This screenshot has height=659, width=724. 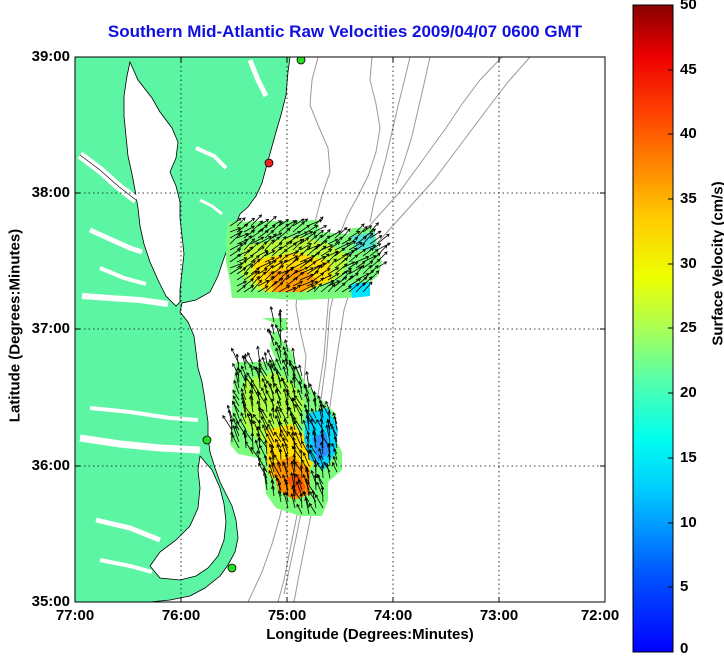 I want to click on y-tick-label: 36:00, so click(x=50, y=465).